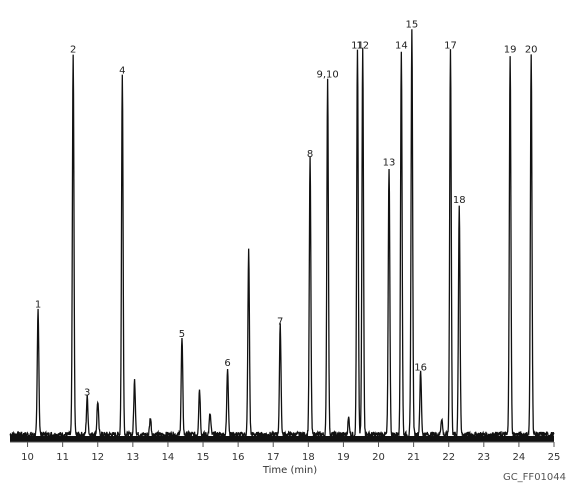 The width and height of the screenshot is (571, 488). What do you see at coordinates (519, 457) in the screenshot?
I see `x-tick-label: 24` at bounding box center [519, 457].